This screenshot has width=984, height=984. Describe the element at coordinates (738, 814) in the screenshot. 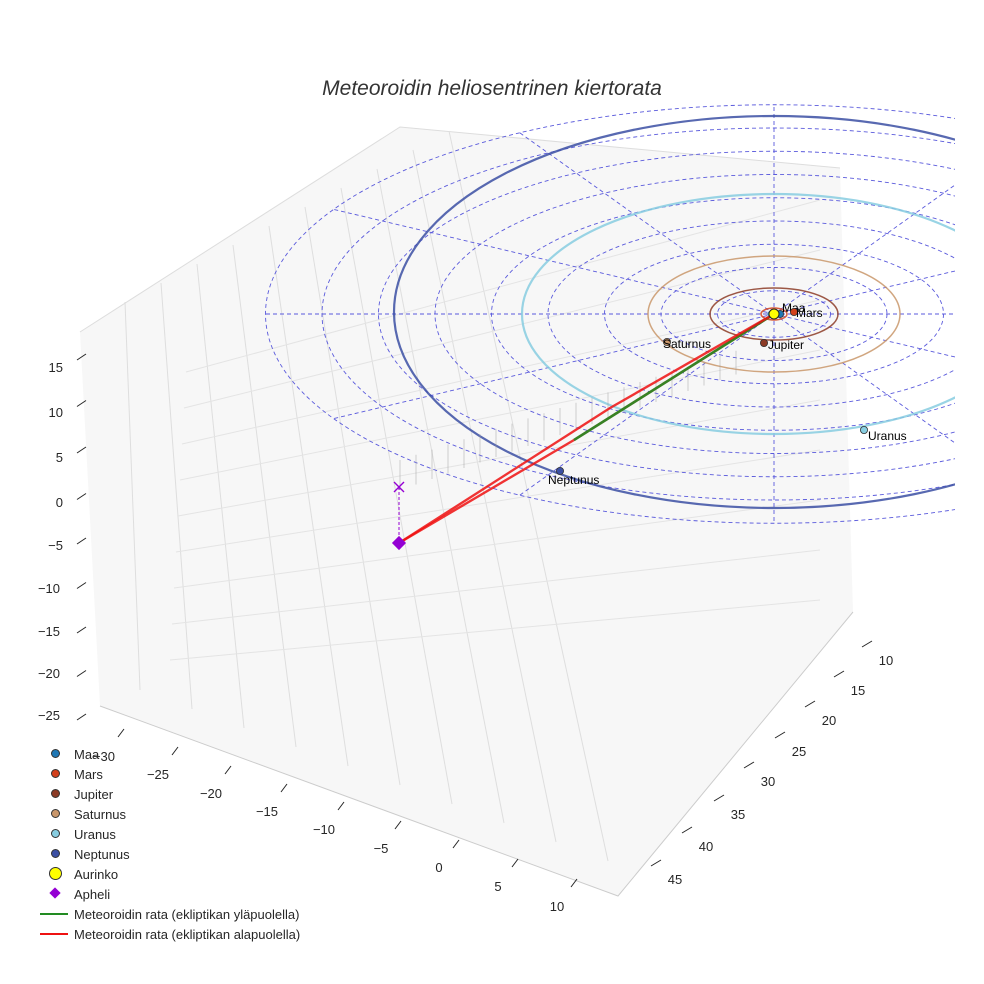

I see `y-tick-label: 35` at that location.